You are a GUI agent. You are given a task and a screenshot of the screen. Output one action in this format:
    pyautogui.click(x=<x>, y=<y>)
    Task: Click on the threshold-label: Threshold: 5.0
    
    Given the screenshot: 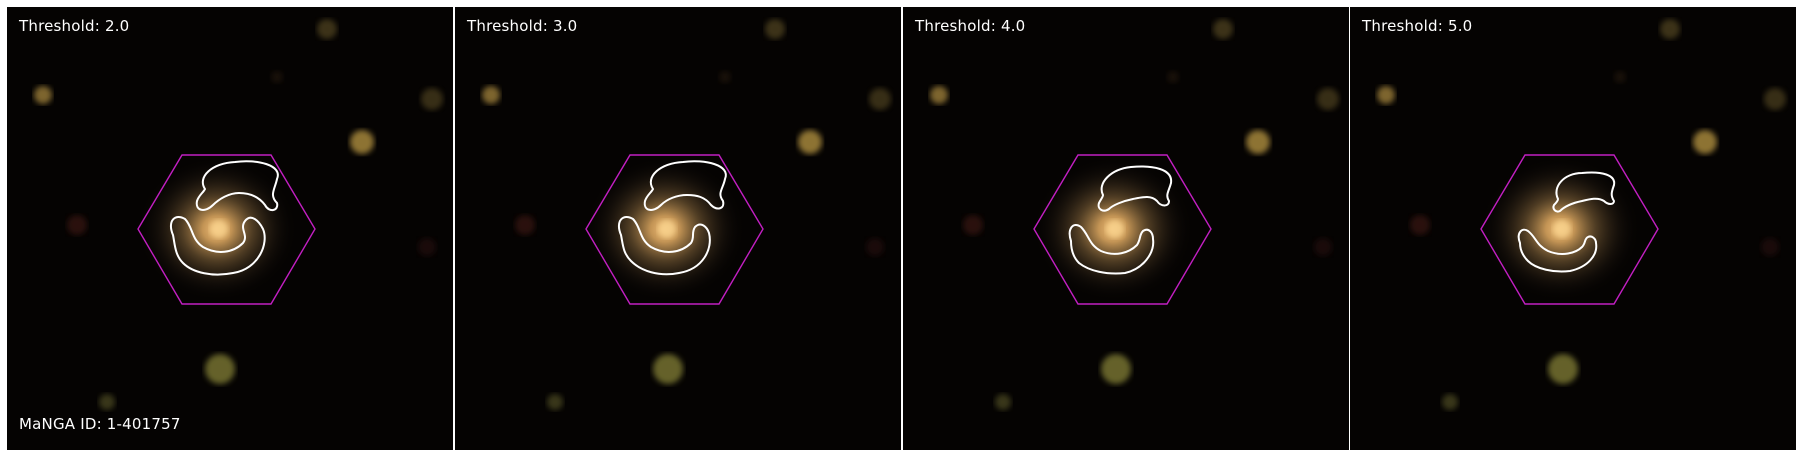 What is the action you would take?
    pyautogui.click(x=1417, y=26)
    